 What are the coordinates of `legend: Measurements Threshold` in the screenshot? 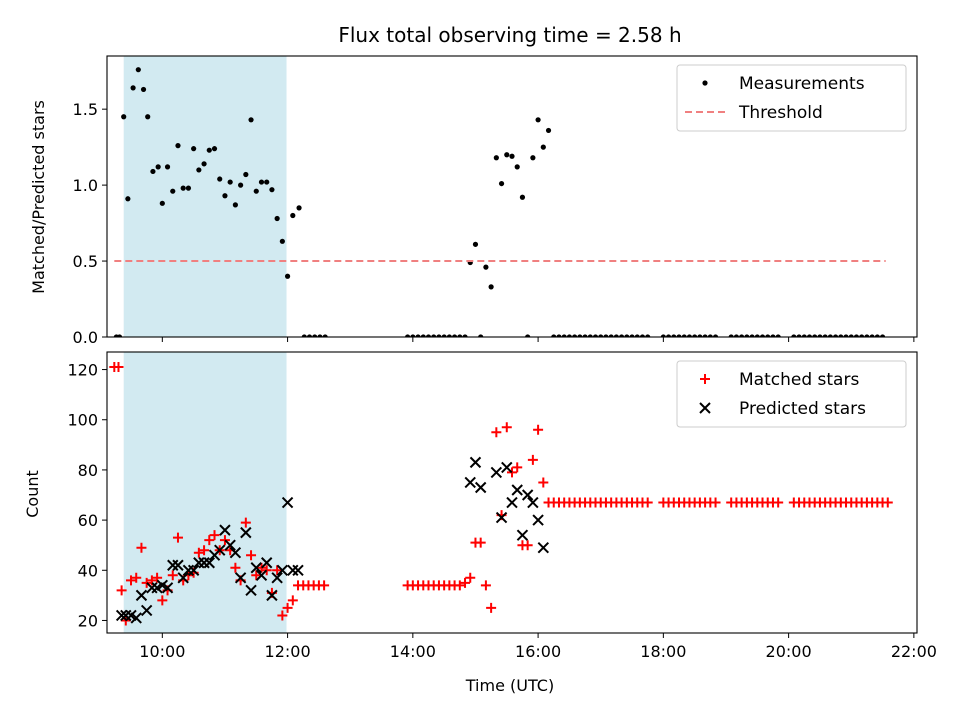 It's located at (791, 98).